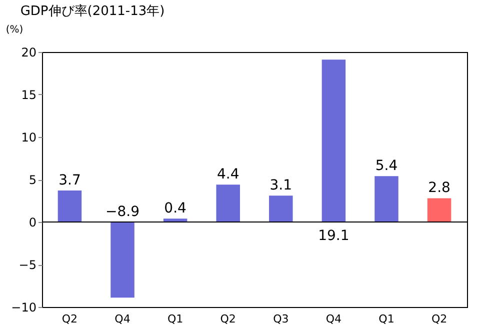 This screenshot has height=331, width=496. What do you see at coordinates (27, 265) in the screenshot?
I see `y-tick-label: −5` at bounding box center [27, 265].